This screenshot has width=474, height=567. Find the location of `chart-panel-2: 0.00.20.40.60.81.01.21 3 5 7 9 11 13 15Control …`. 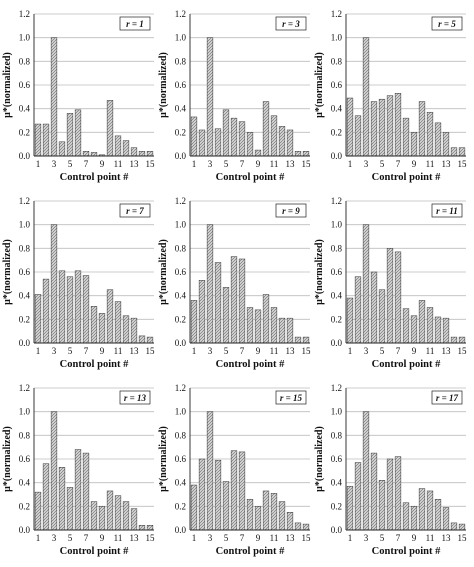

chart-panel-2: 0.00.20.40.60.81.01.21 3 5 7 9 11 13 15Control … is located at coordinates (234, 96).